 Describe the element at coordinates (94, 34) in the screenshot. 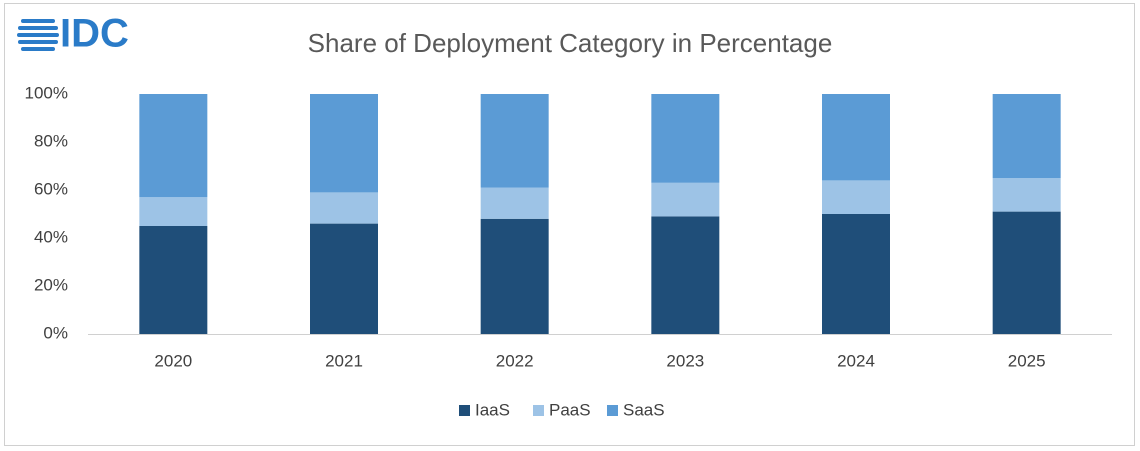

I see `logo-text: IDC` at that location.